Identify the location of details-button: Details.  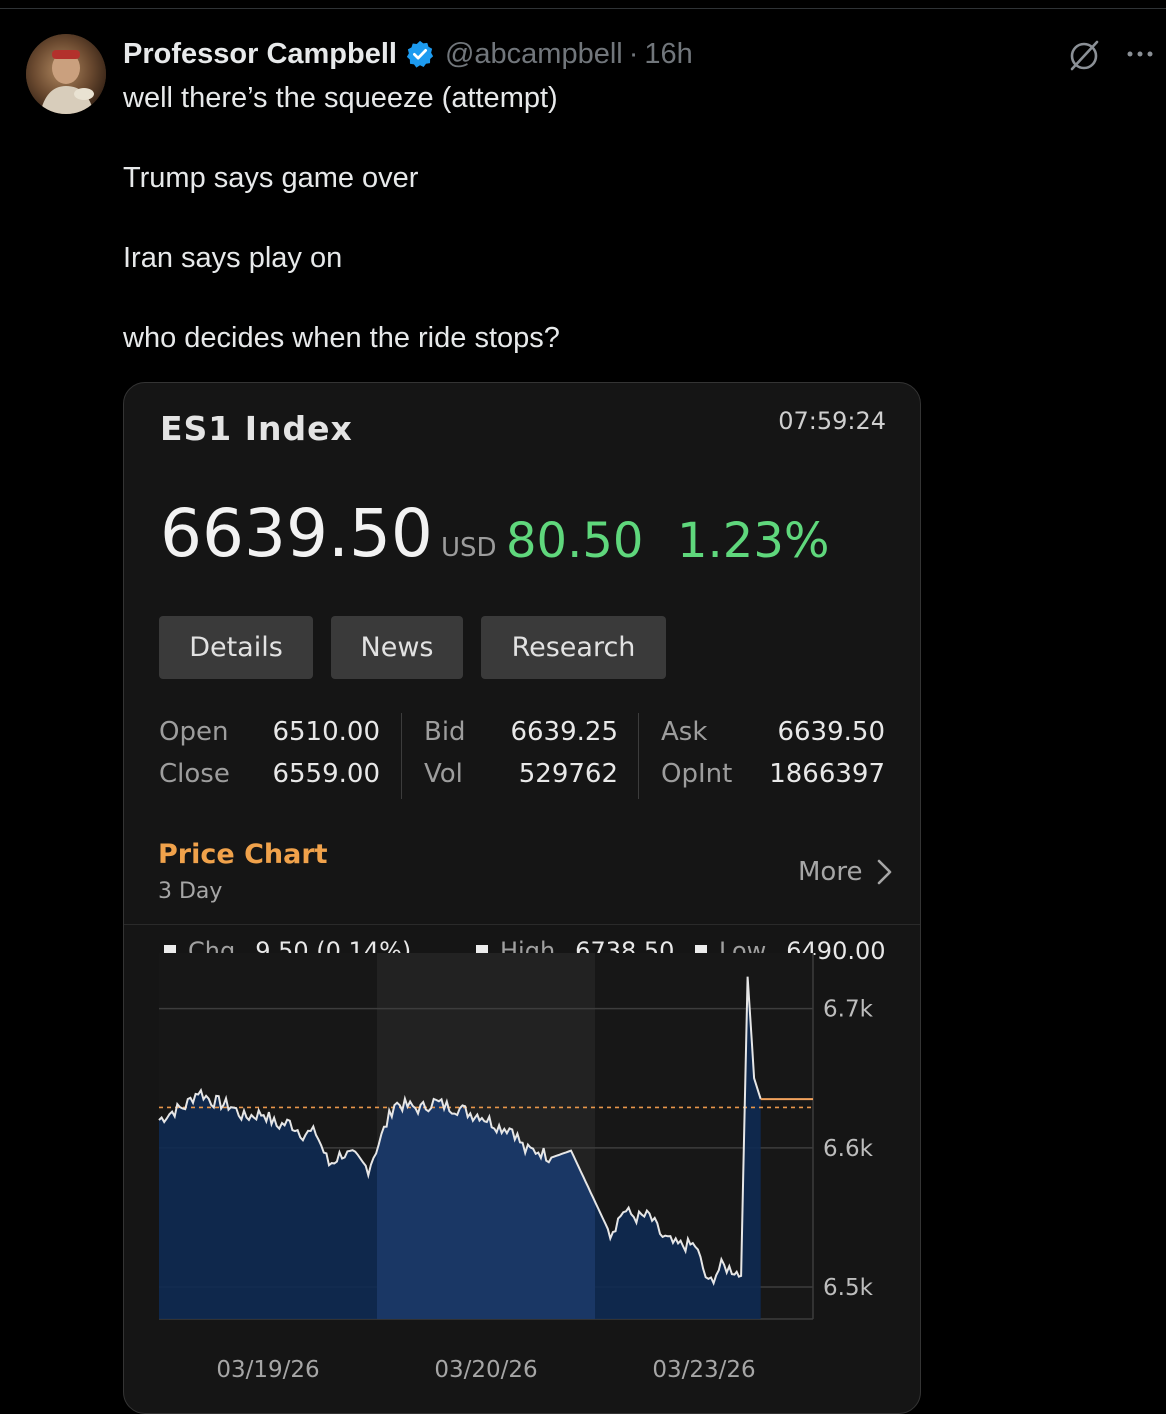
(236, 647).